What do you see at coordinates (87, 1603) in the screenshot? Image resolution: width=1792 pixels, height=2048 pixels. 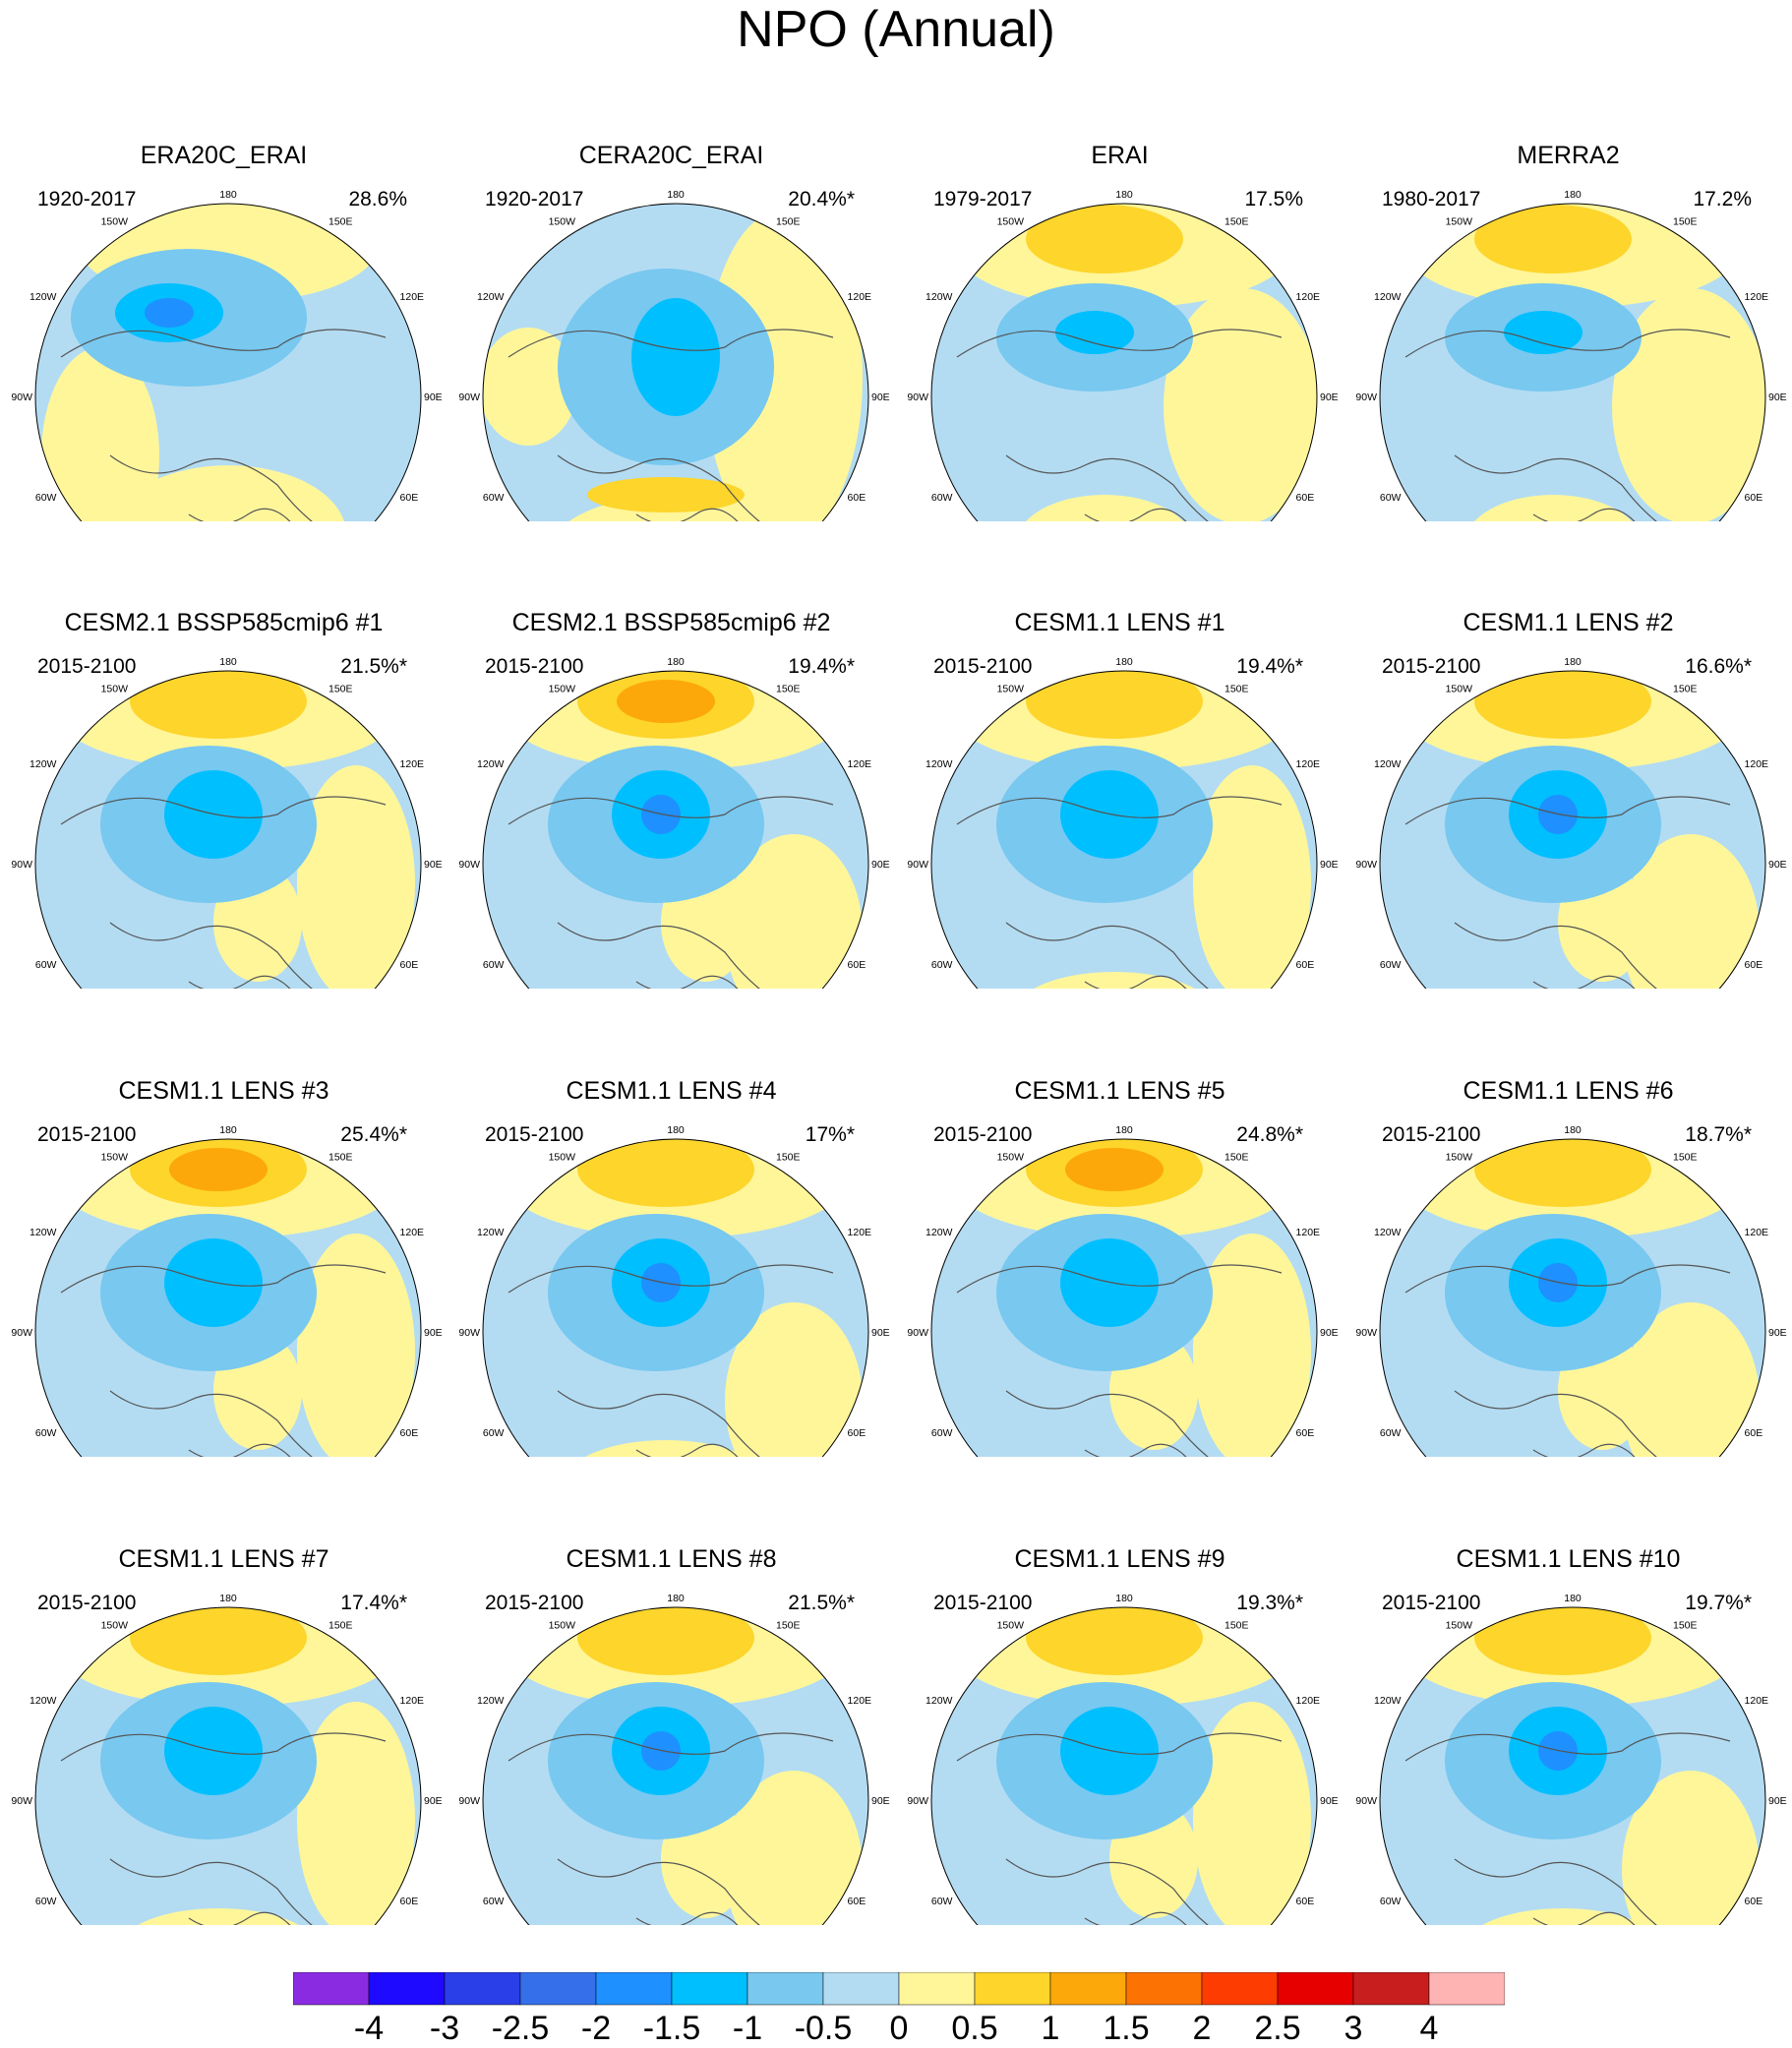 I see `panel-period: 2015-2100` at bounding box center [87, 1603].